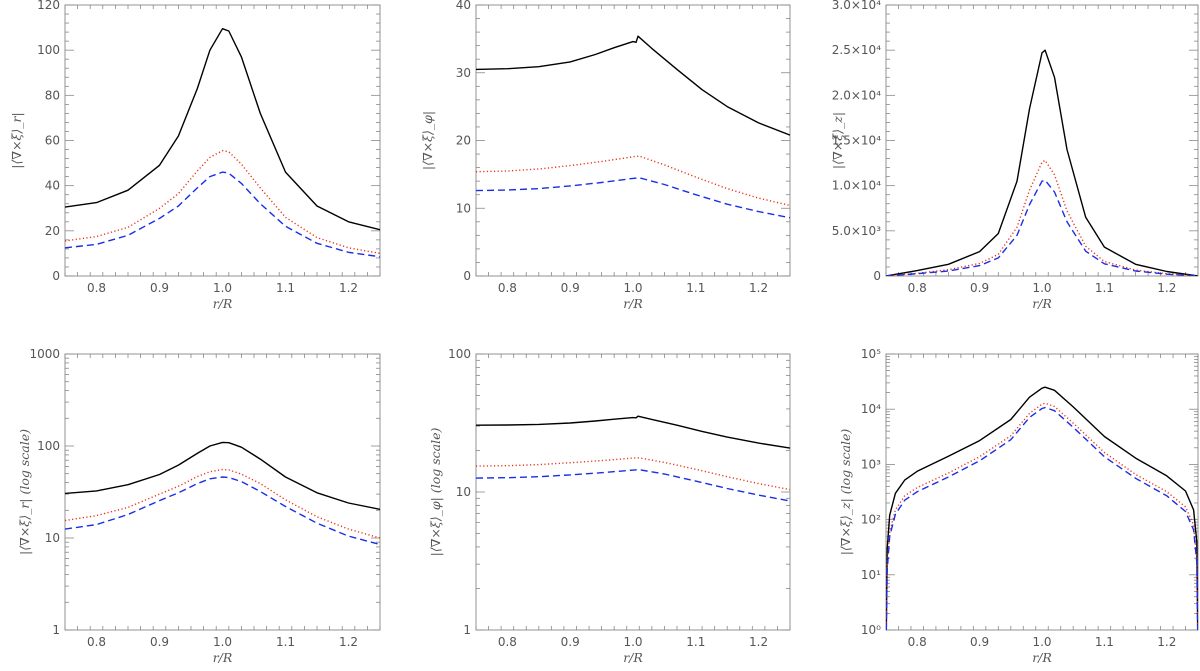  Describe the element at coordinates (427, 140) in the screenshot. I see `y-axis-label: |⟨∇×ξ⟩_φ|` at that location.